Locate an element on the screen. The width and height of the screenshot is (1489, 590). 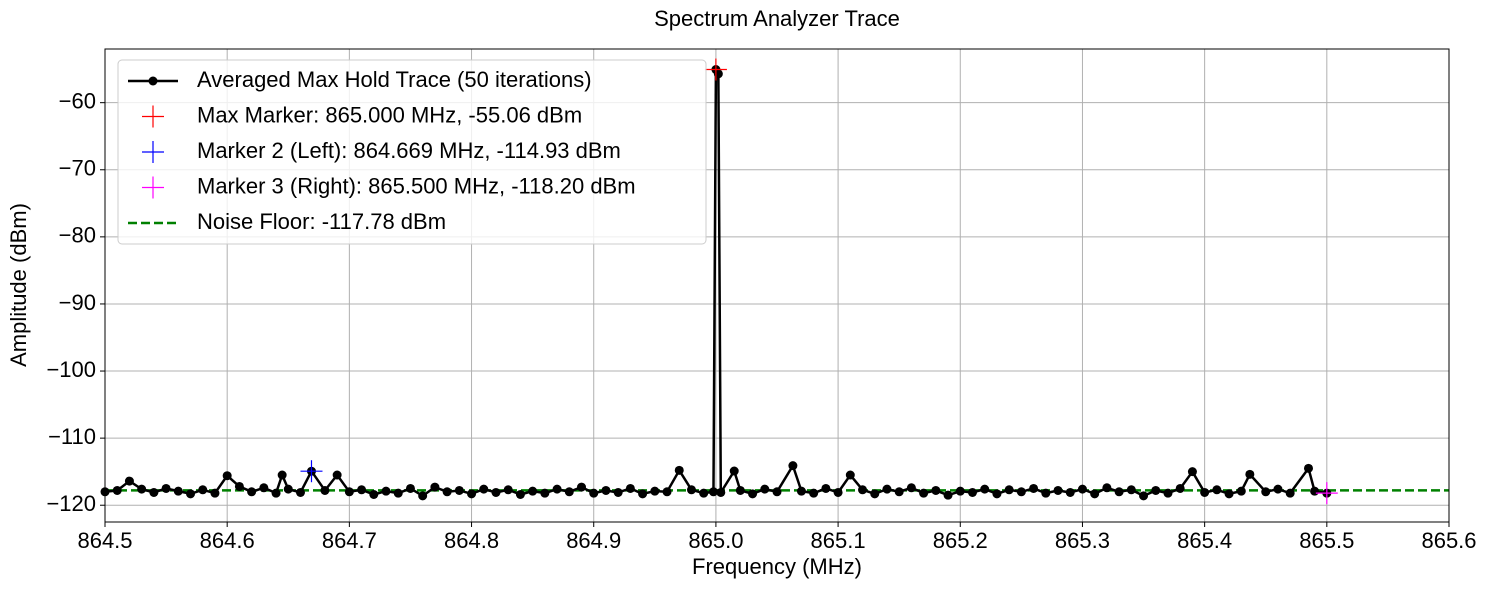
x-tick-label: 865.5 is located at coordinates (1326, 540).